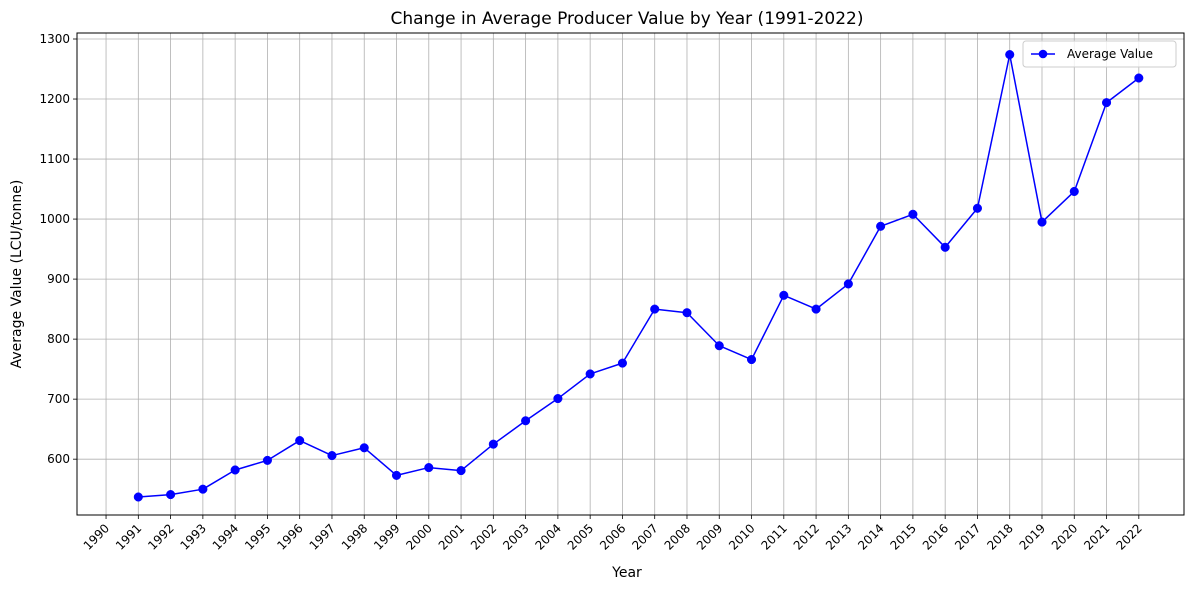 The width and height of the screenshot is (1189, 590). Describe the element at coordinates (58, 339) in the screenshot. I see `y-tick-label: 800` at that location.